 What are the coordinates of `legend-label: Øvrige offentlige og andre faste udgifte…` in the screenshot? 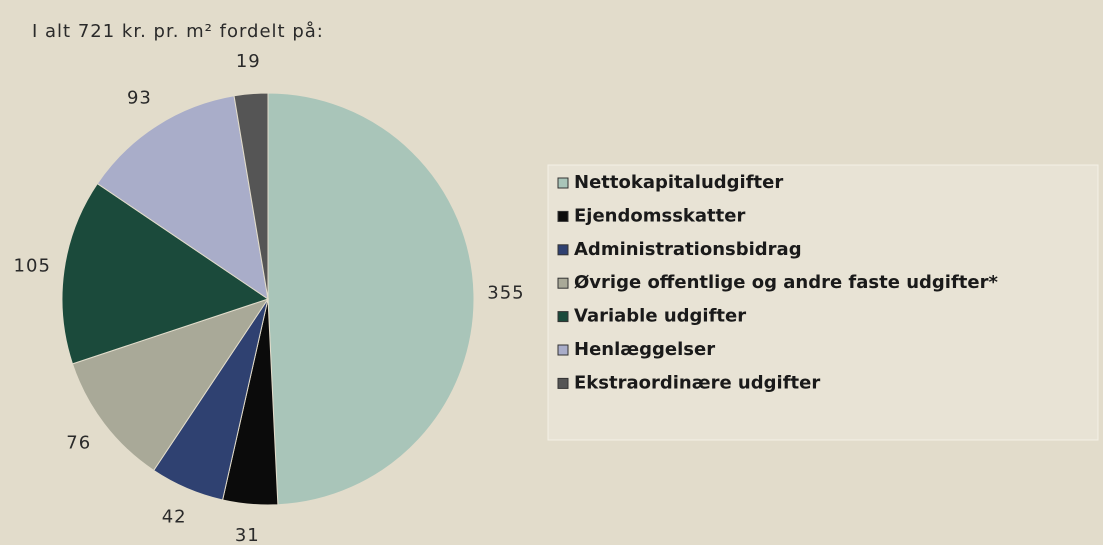 It's located at (786, 282).